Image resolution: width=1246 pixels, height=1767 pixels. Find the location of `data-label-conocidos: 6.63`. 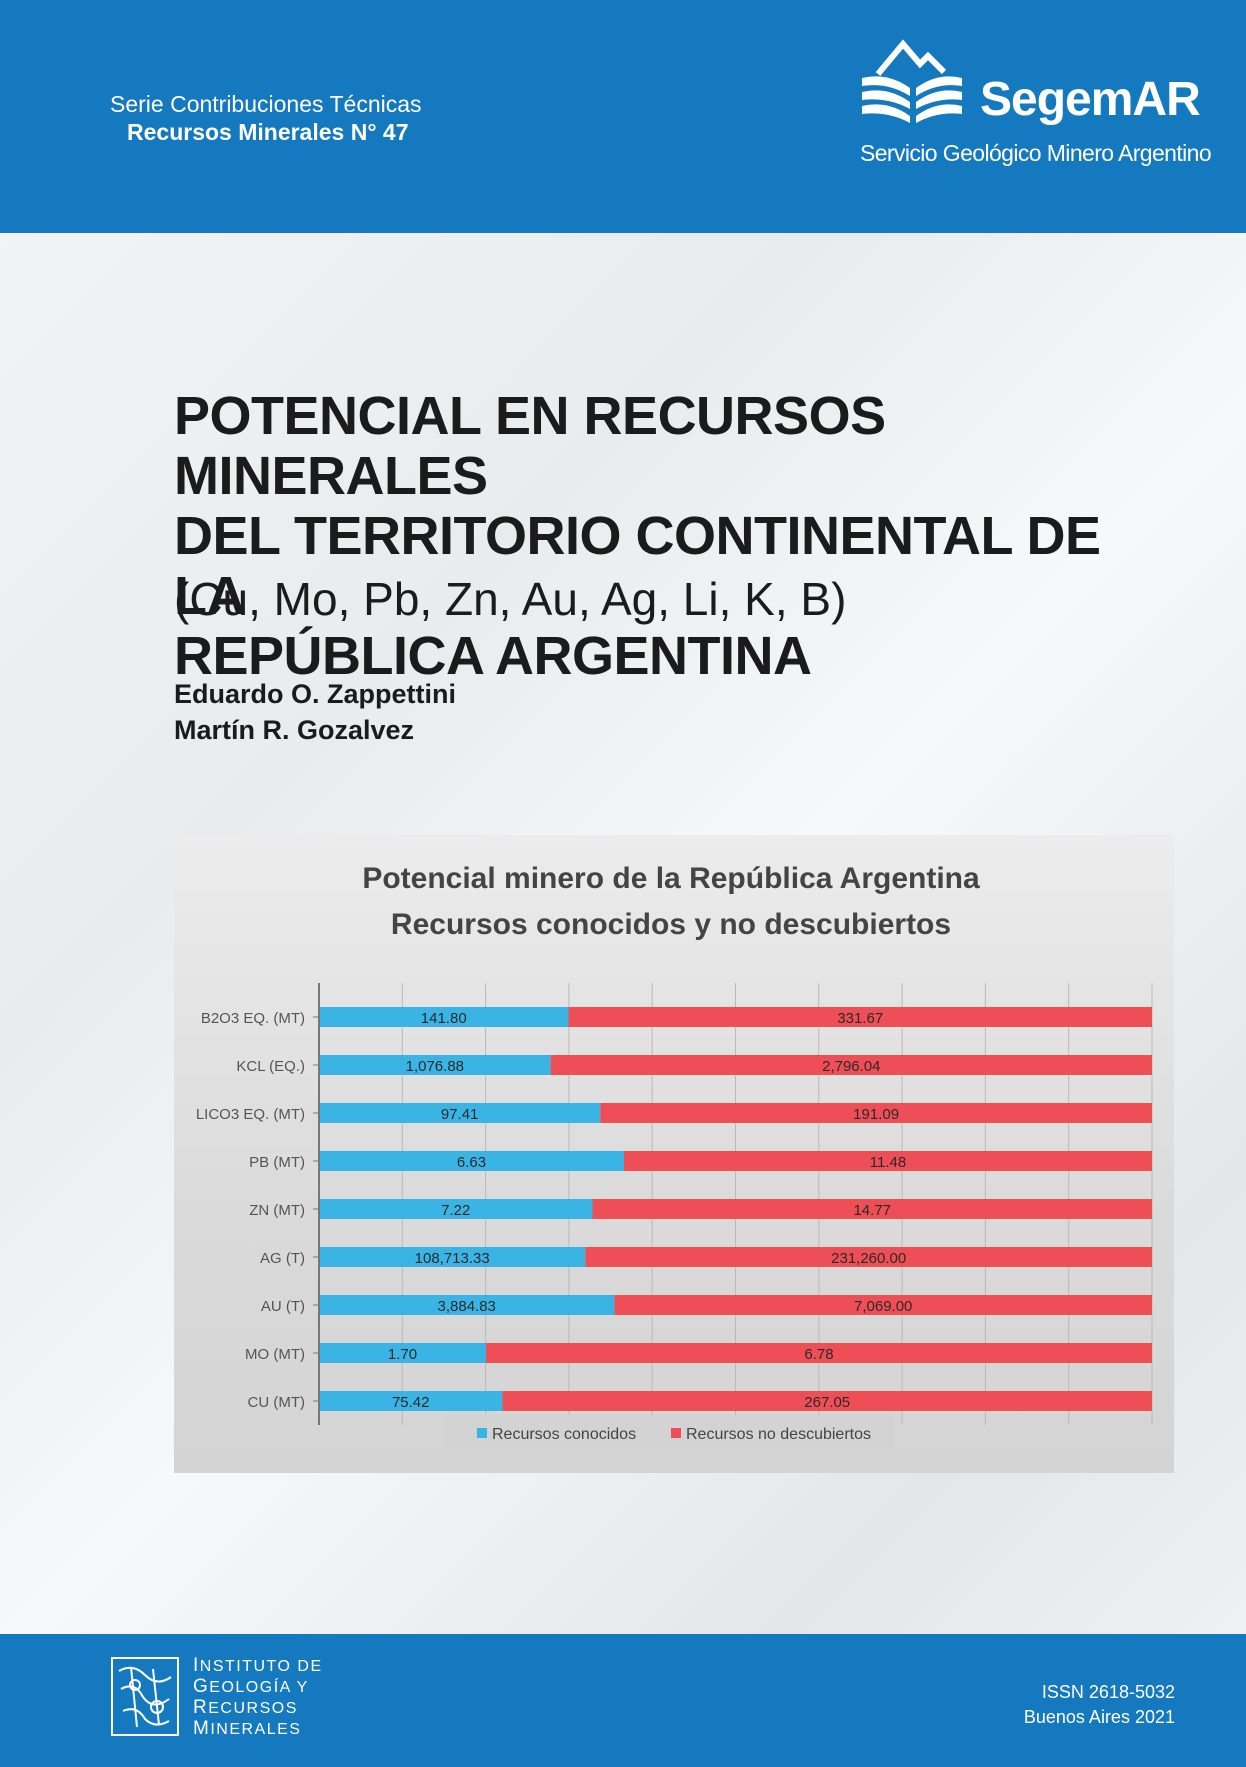

data-label-conocidos: 6.63 is located at coordinates (471, 1162).